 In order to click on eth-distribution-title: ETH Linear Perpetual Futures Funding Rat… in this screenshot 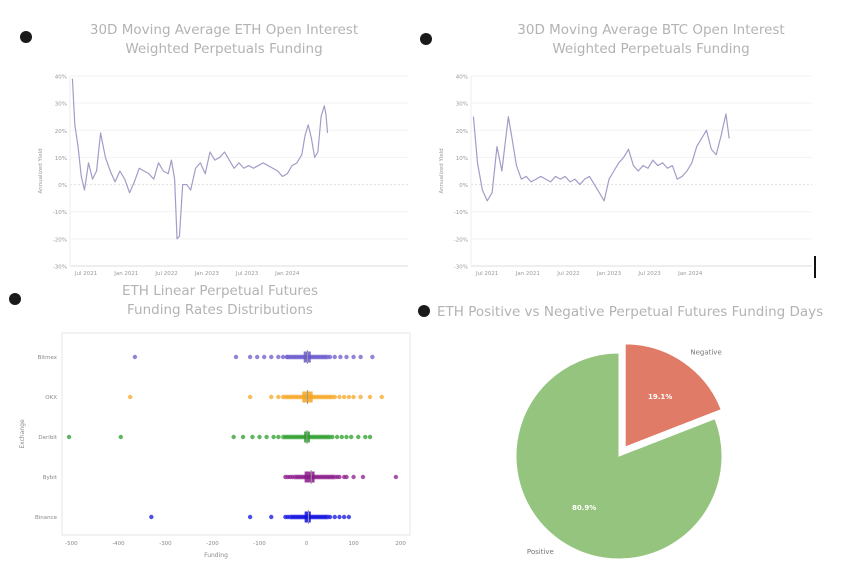, I will do `click(220, 301)`.